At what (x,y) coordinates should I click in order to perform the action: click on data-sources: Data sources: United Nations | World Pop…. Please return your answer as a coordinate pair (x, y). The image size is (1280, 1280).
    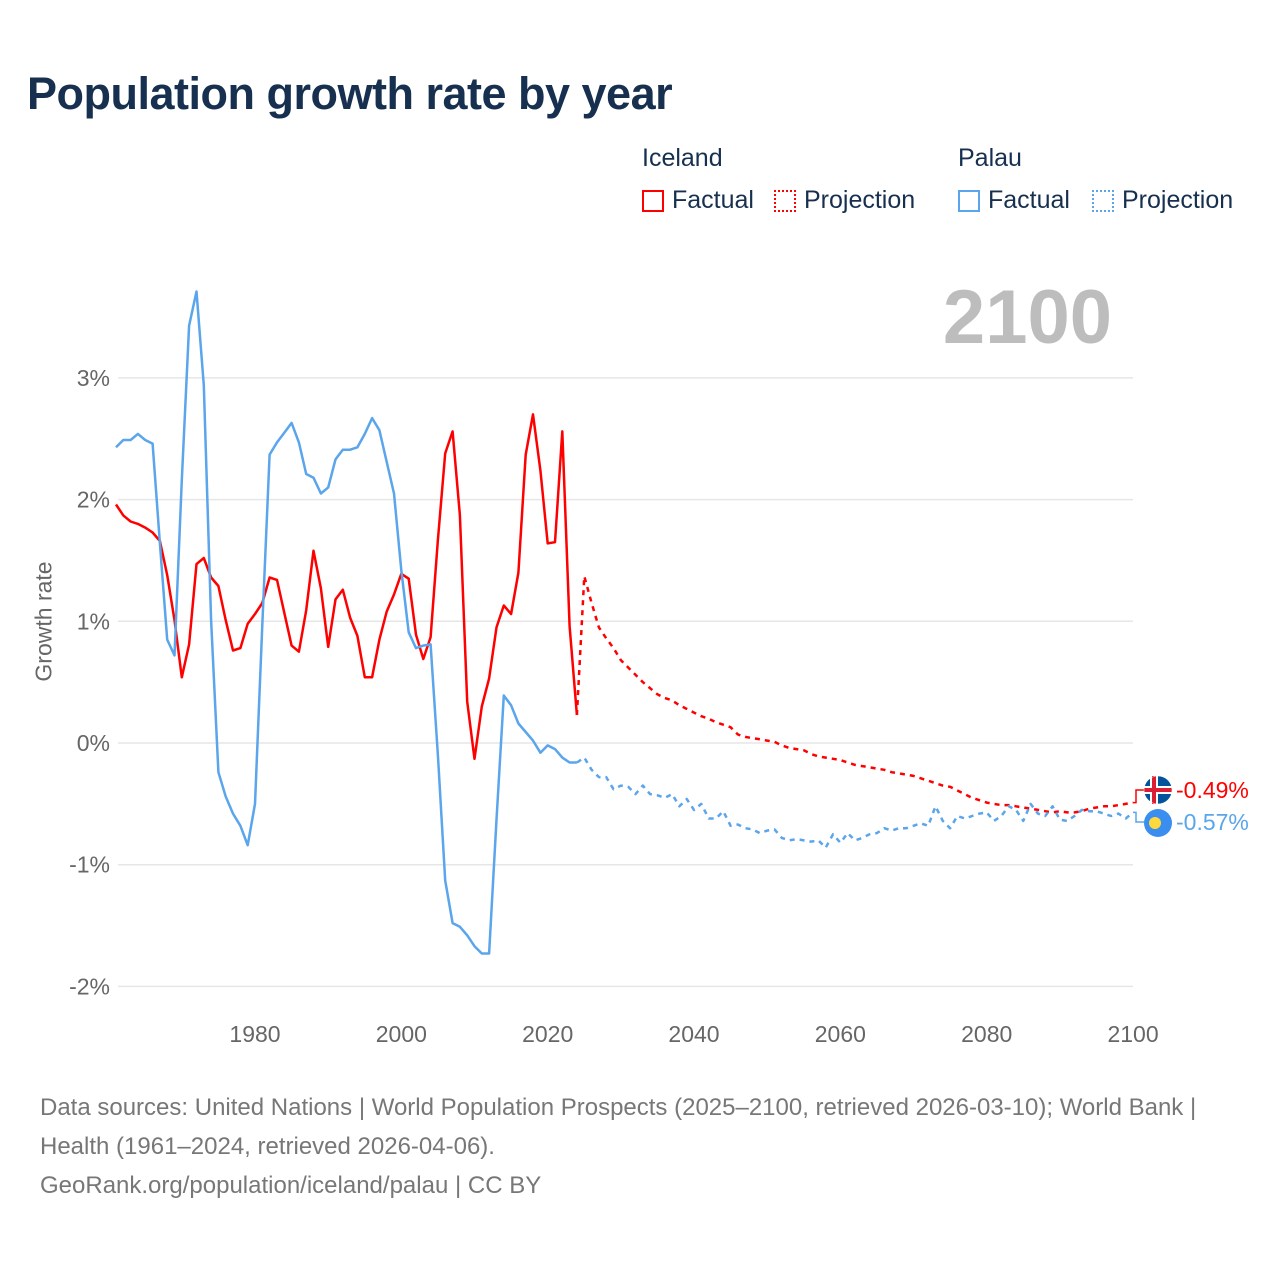
    Looking at the image, I should click on (618, 1127).